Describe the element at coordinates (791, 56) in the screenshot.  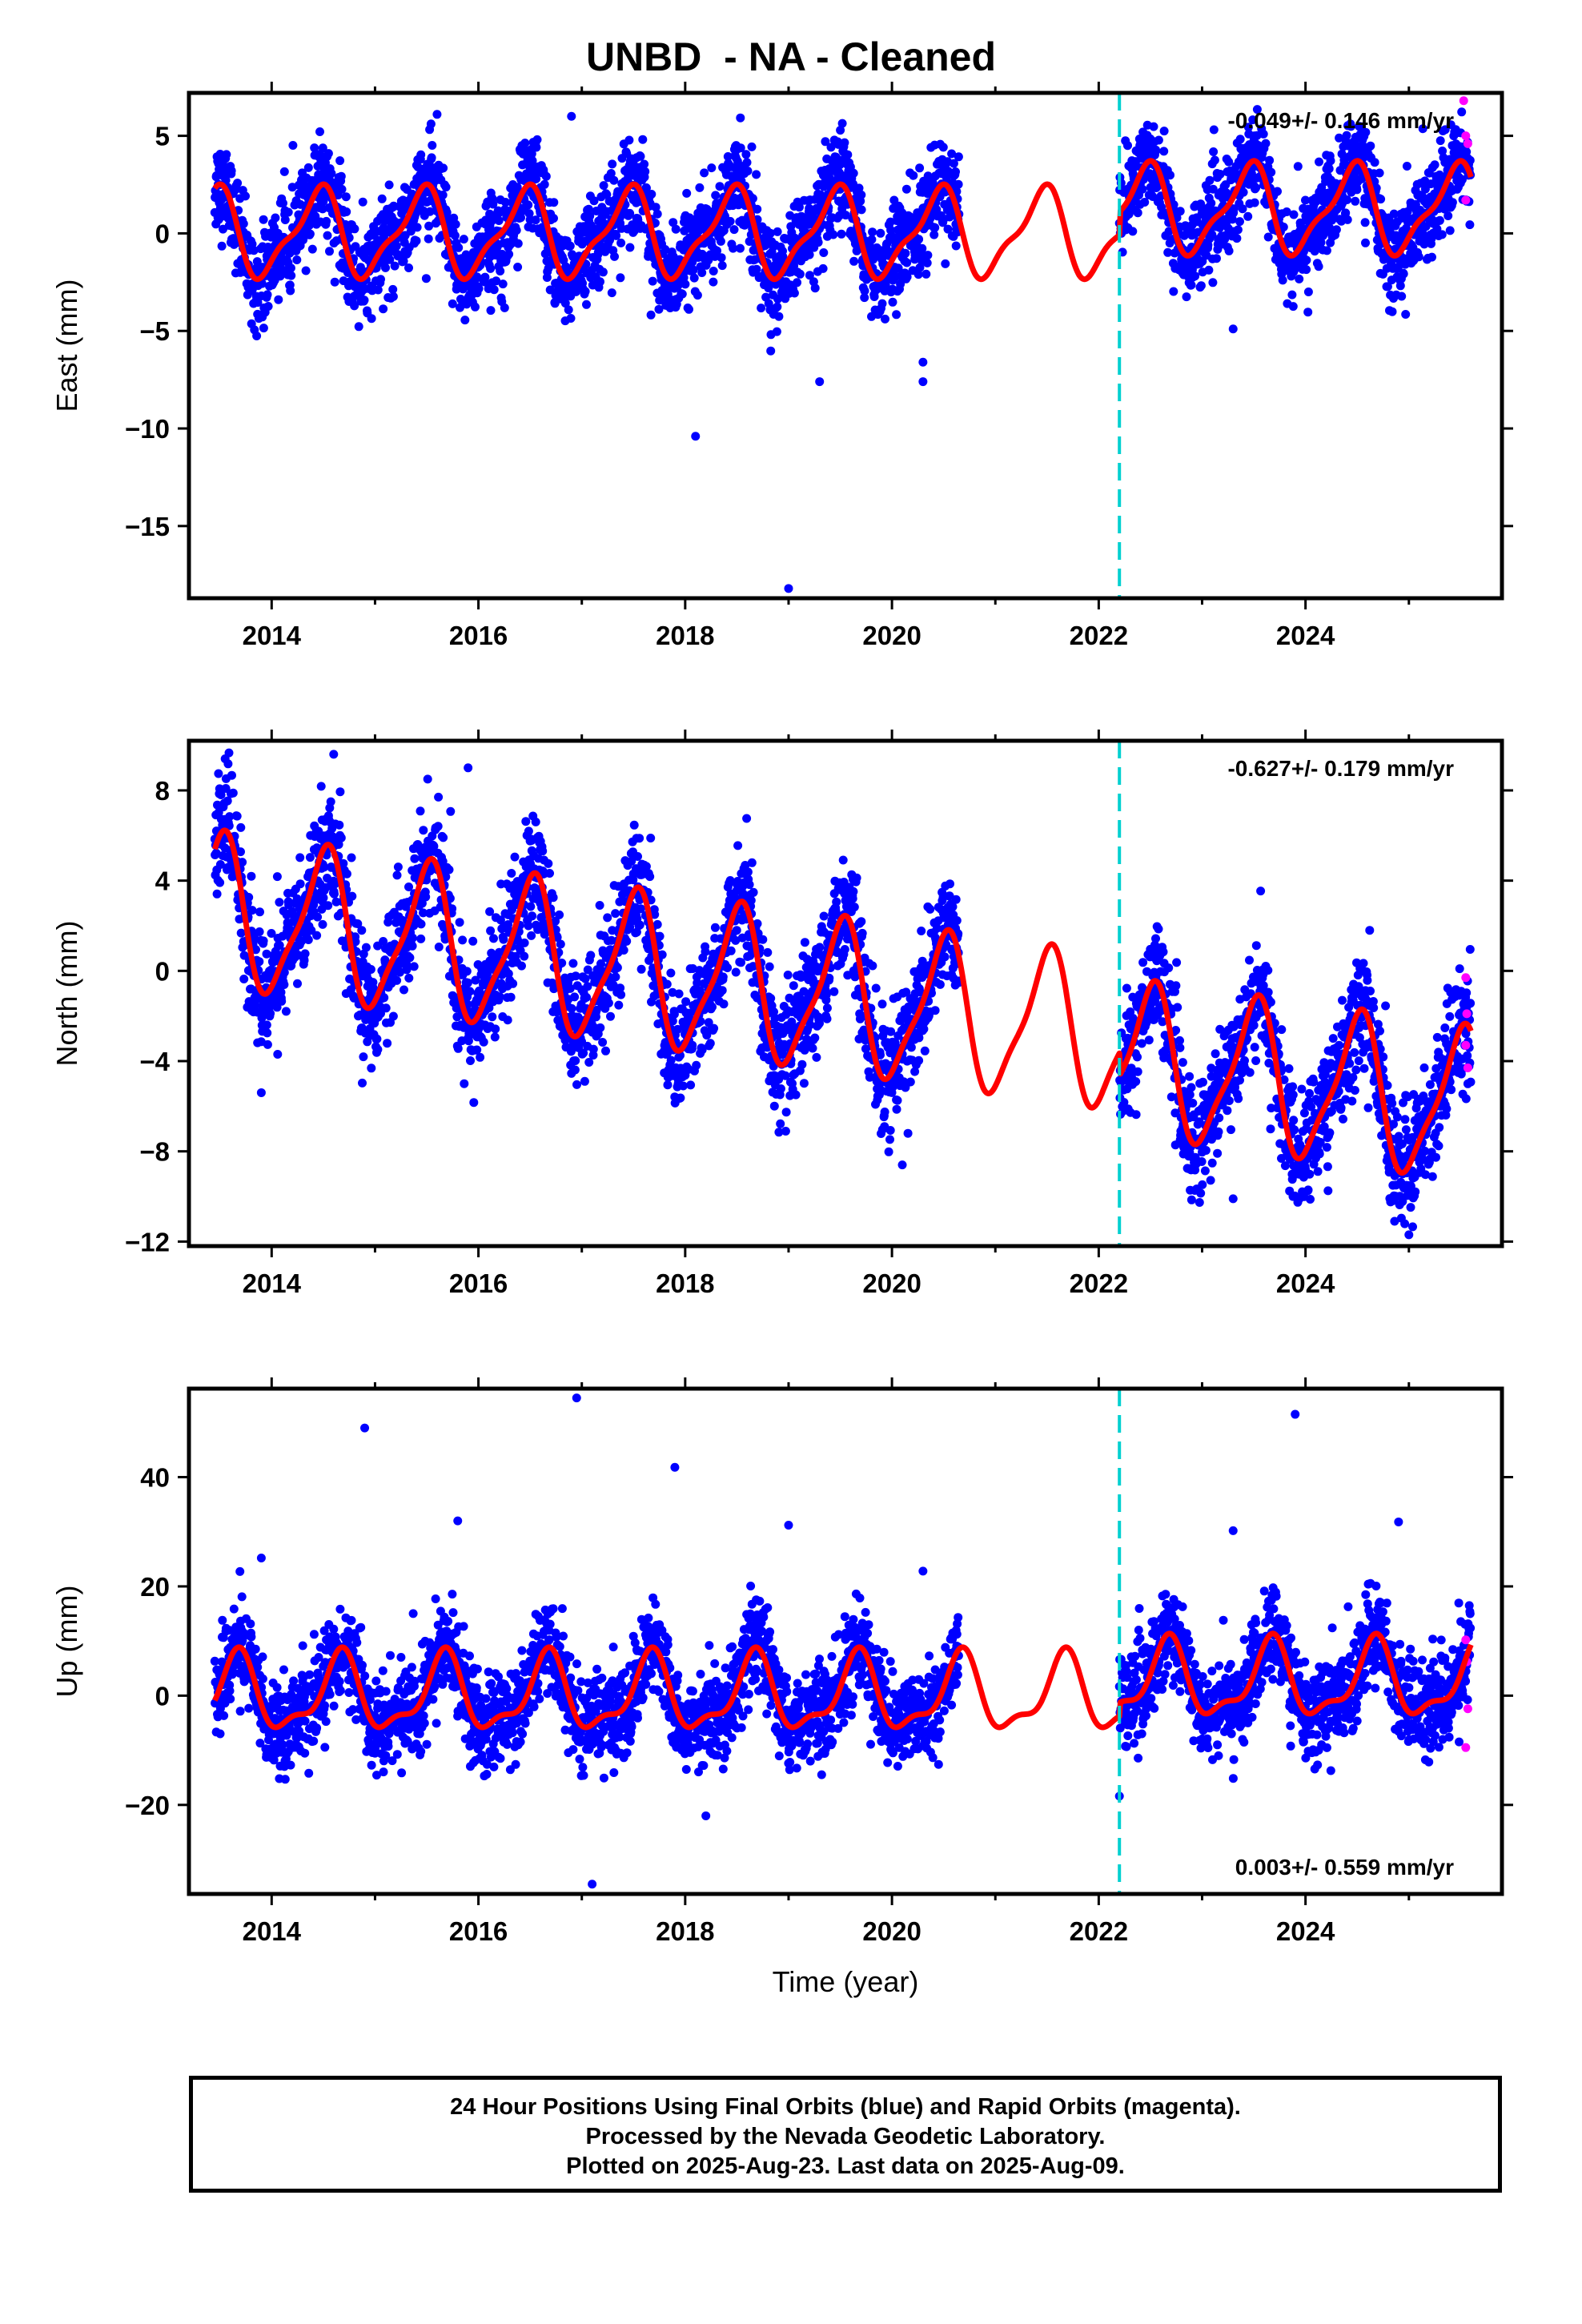
I see `chart-title: UNBD - NA - Cleaned` at that location.